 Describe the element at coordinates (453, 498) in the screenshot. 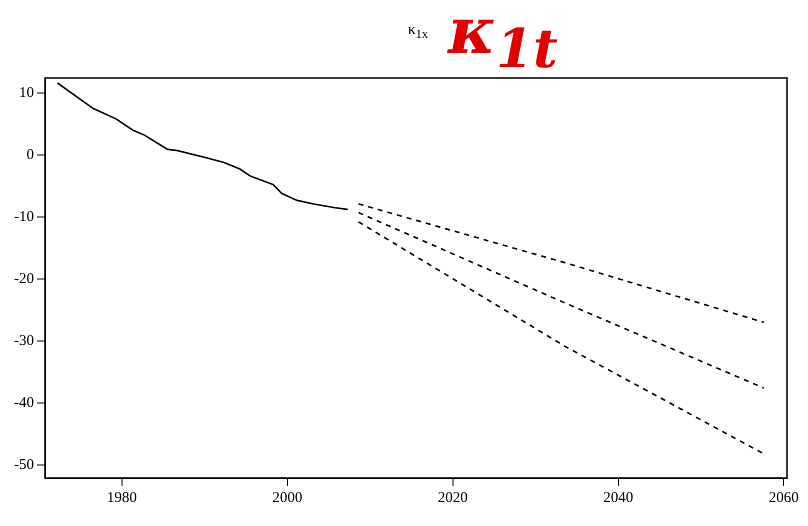

I see `x-tick-label: 2020` at that location.